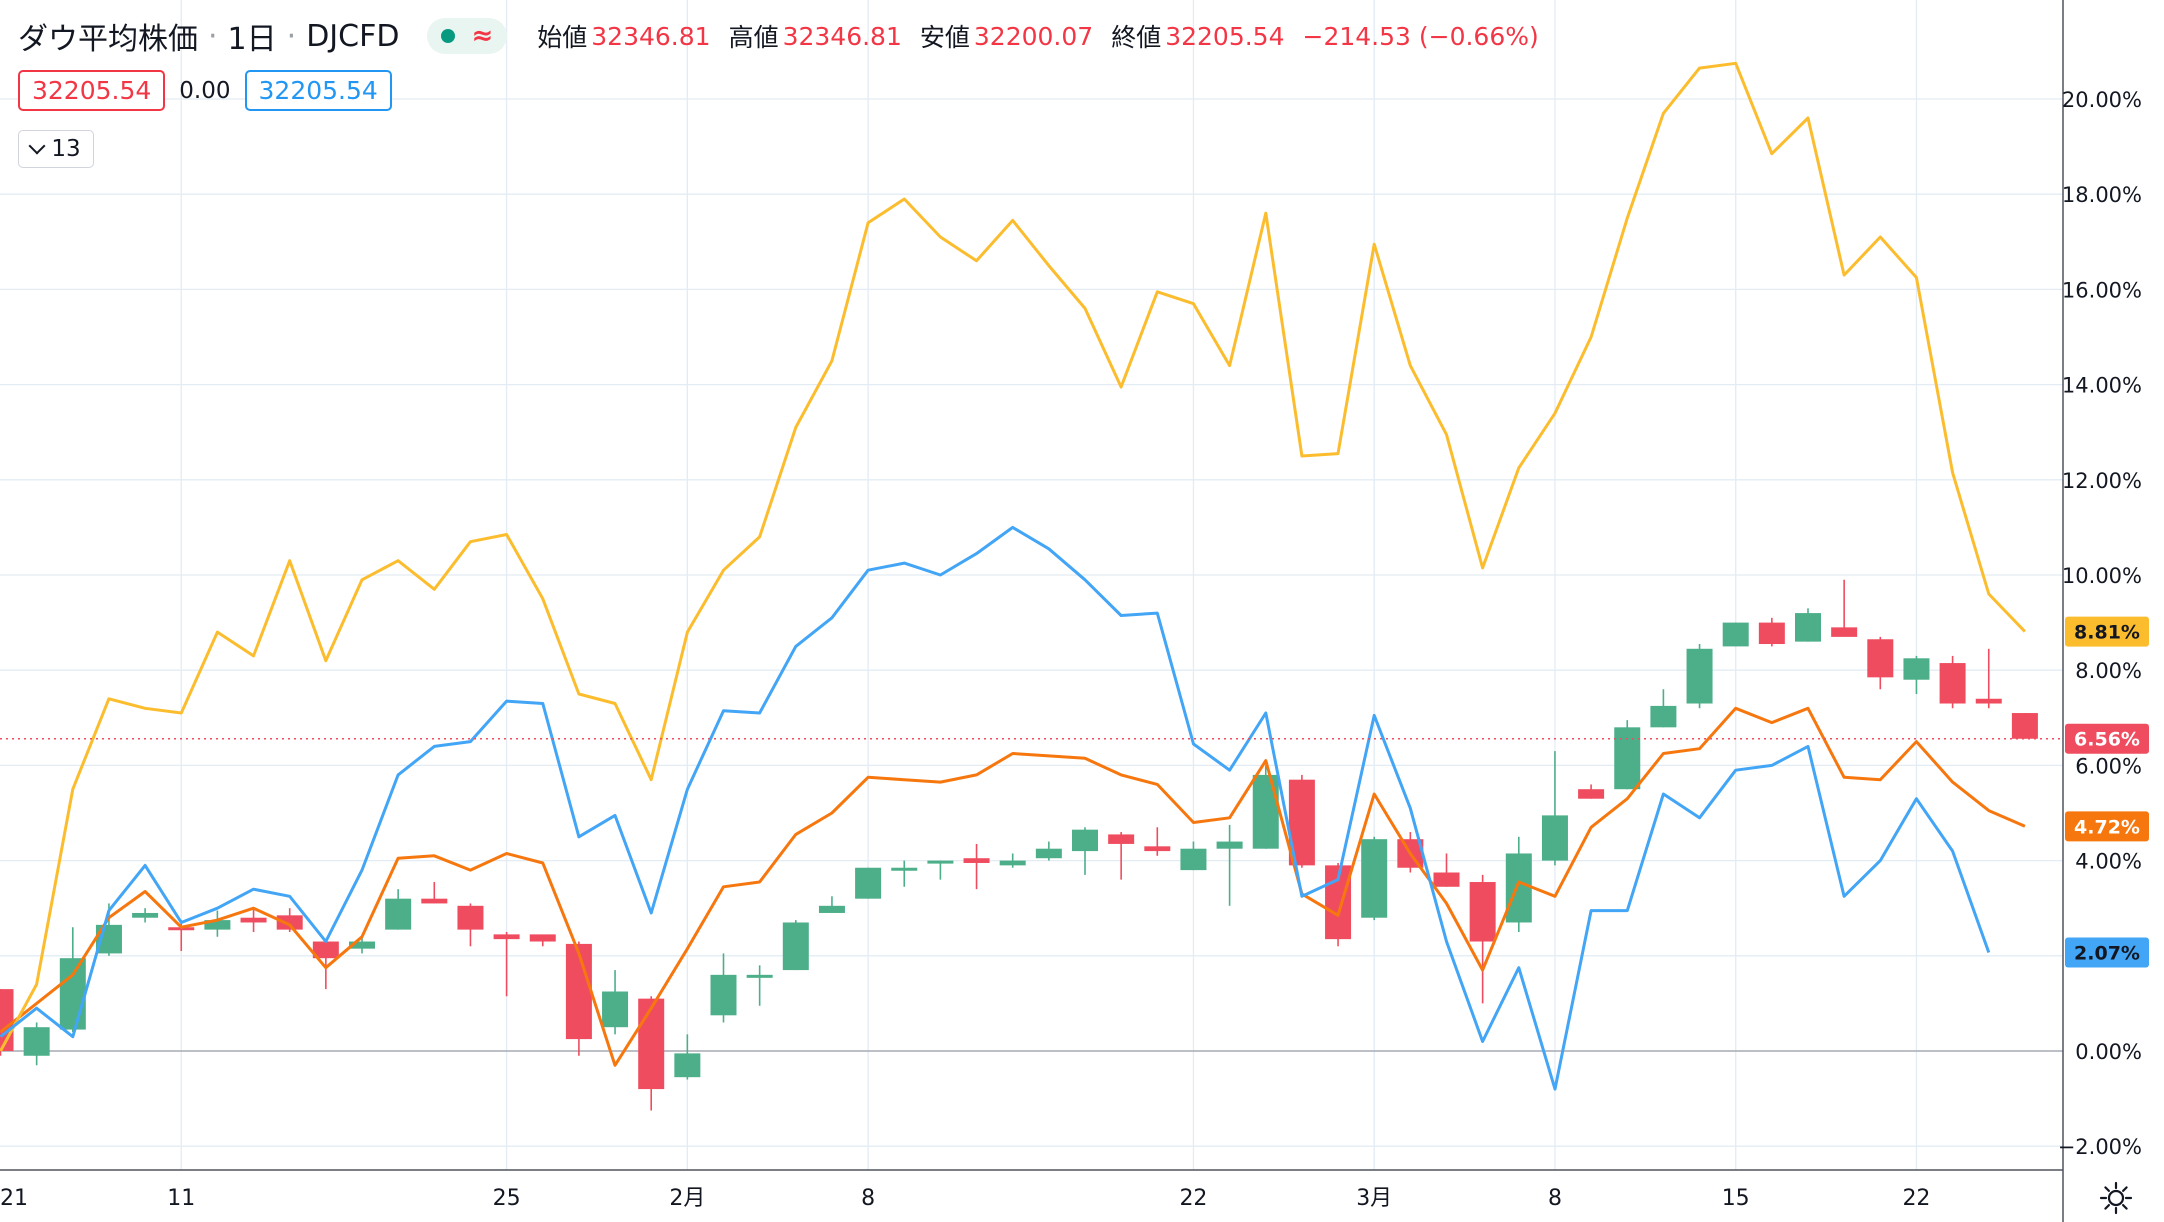  Describe the element at coordinates (1225, 36) in the screenshot. I see `close-value: 32205.54` at that location.